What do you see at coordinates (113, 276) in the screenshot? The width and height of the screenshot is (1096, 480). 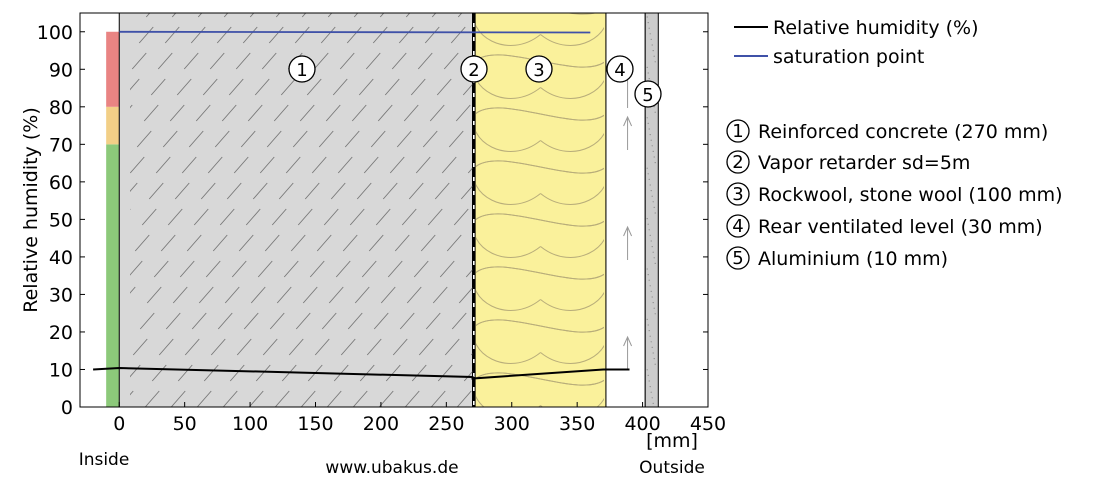 I see `humidity-band` at bounding box center [113, 276].